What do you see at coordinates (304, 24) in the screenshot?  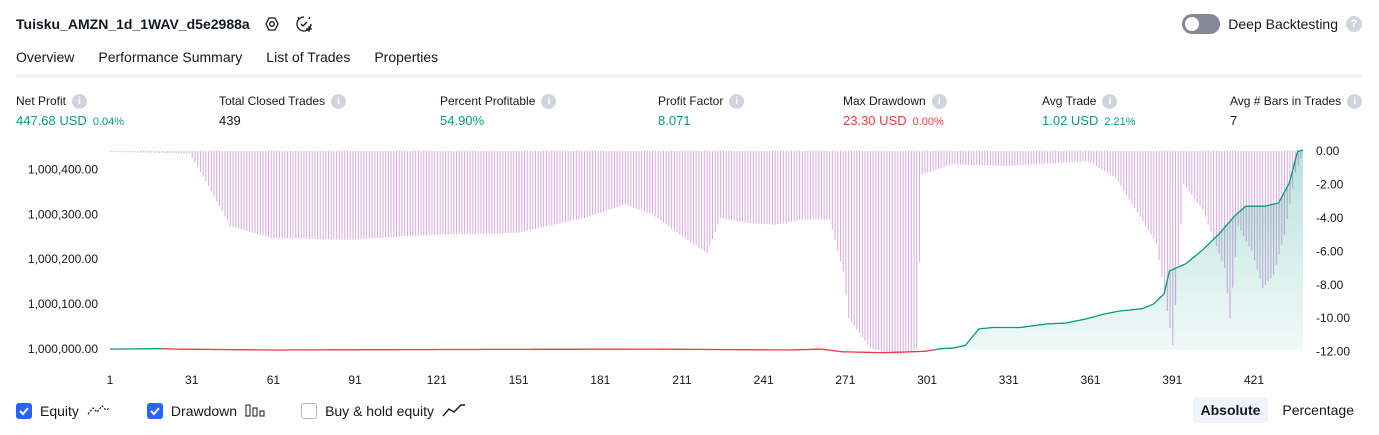 I see `source-code-icon` at bounding box center [304, 24].